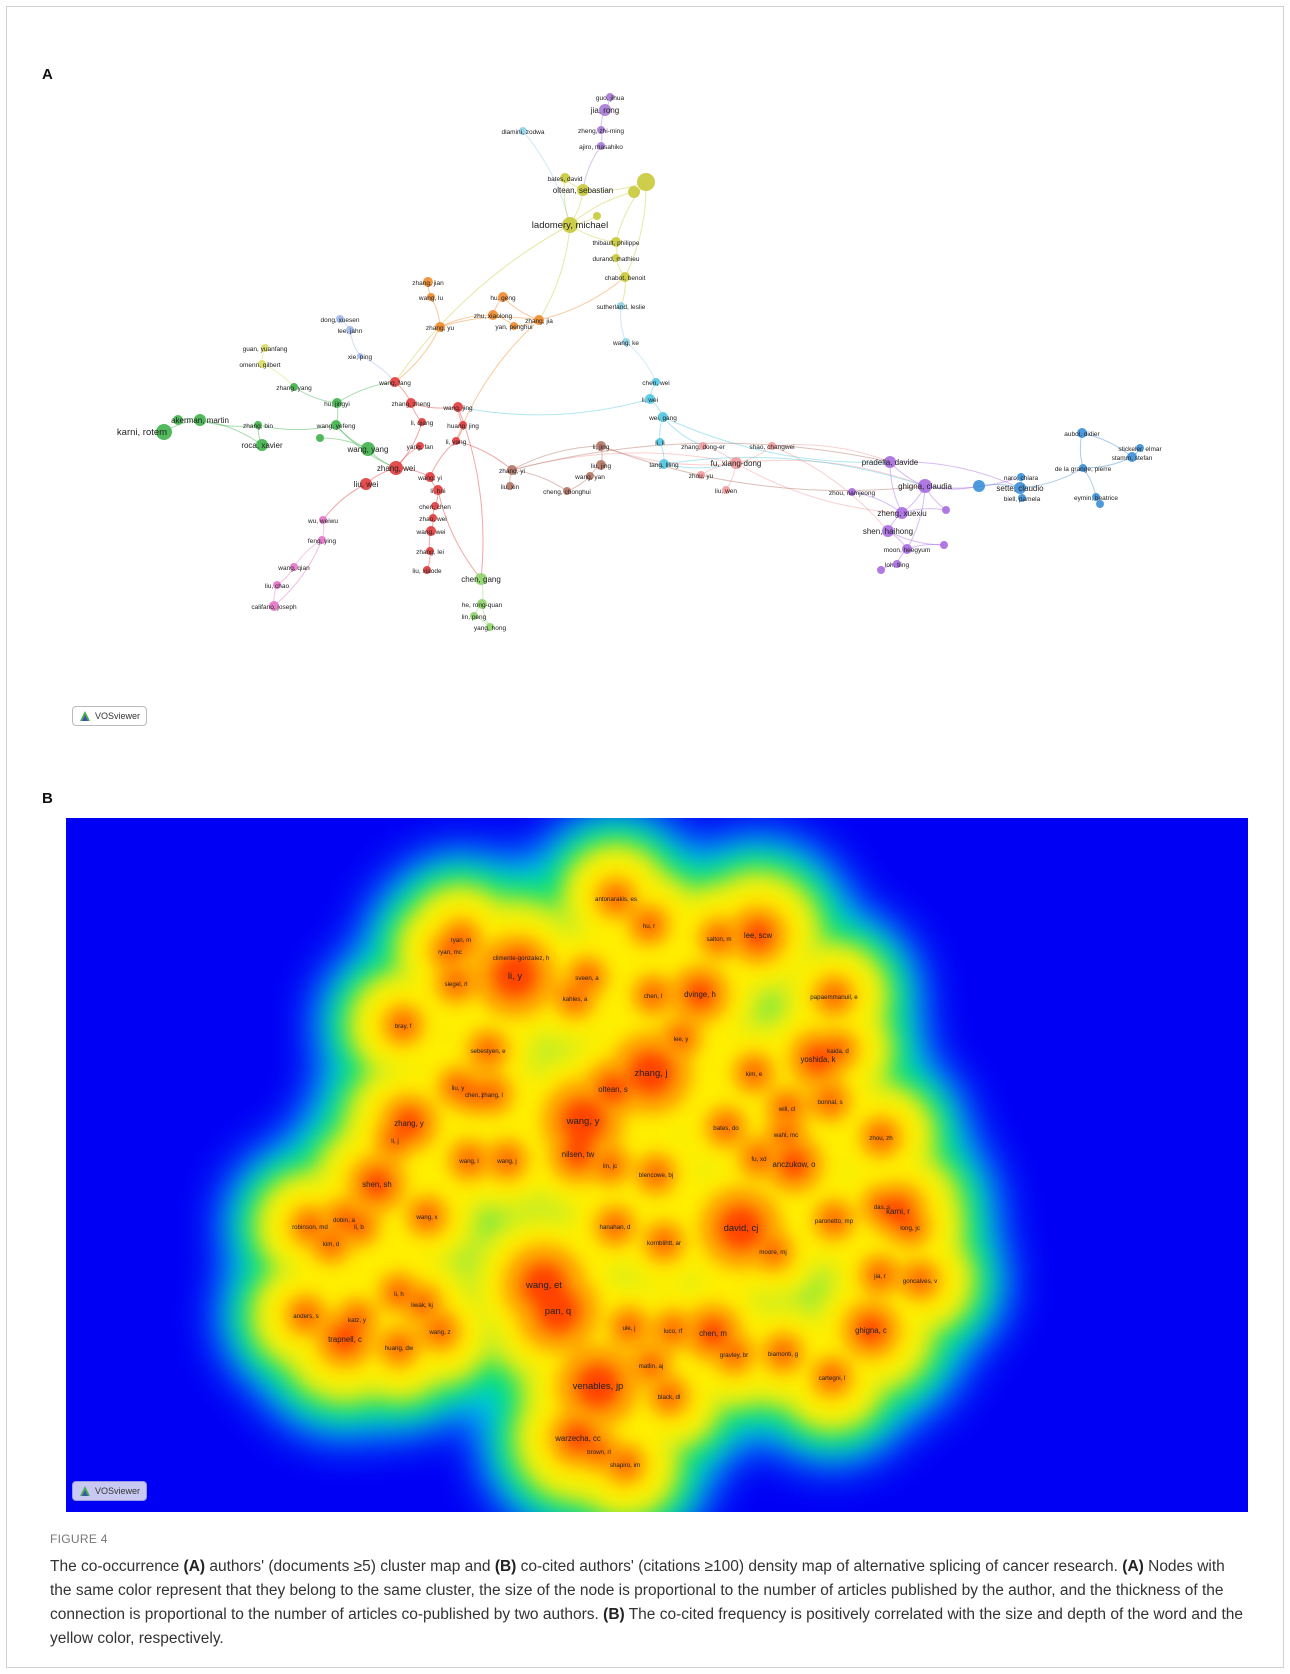 The height and width of the screenshot is (1674, 1290). What do you see at coordinates (474, 1095) in the screenshot?
I see `cited-author-label: chen, j` at bounding box center [474, 1095].